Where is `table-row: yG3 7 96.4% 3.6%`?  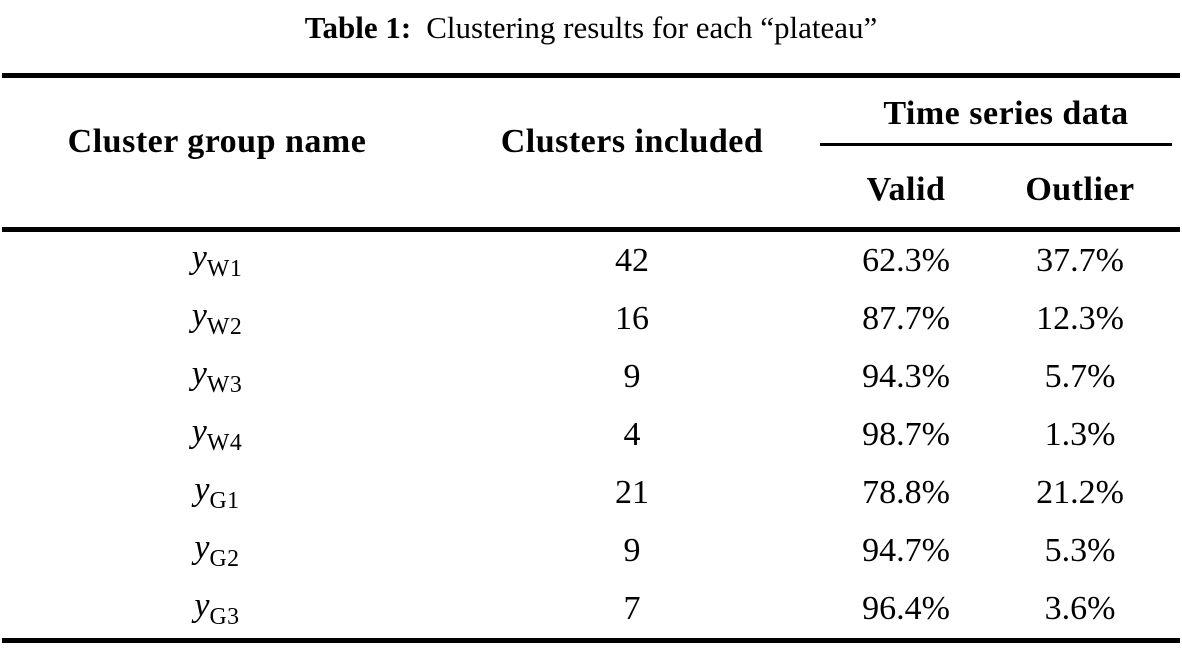
table-row: yG3 7 96.4% 3.6% is located at coordinates (591, 610).